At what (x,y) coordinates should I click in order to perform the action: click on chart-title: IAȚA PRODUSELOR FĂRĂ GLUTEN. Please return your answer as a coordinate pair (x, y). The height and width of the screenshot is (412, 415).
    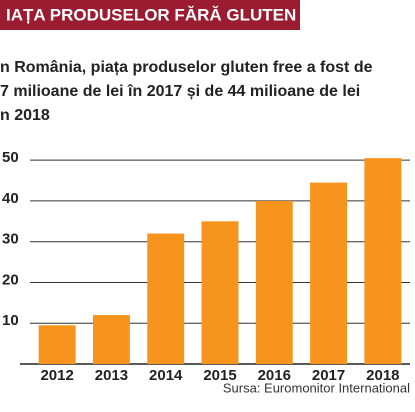
    Looking at the image, I should click on (151, 14).